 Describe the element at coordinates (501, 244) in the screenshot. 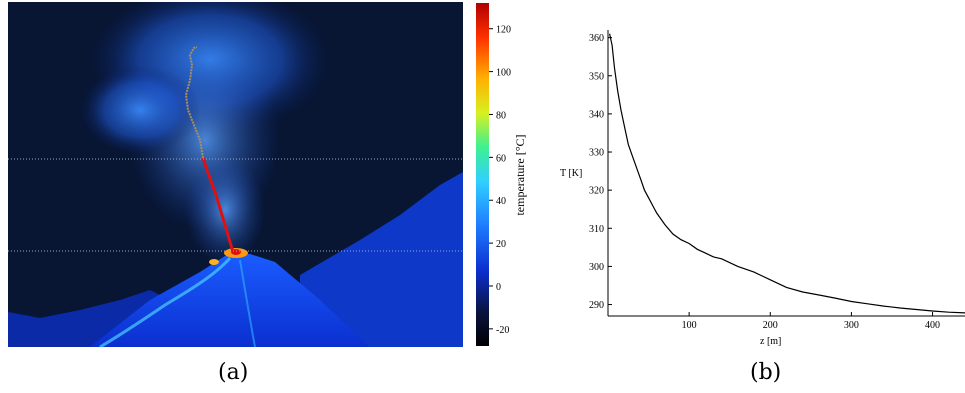

I see `colorbar-tick-label: 20` at that location.